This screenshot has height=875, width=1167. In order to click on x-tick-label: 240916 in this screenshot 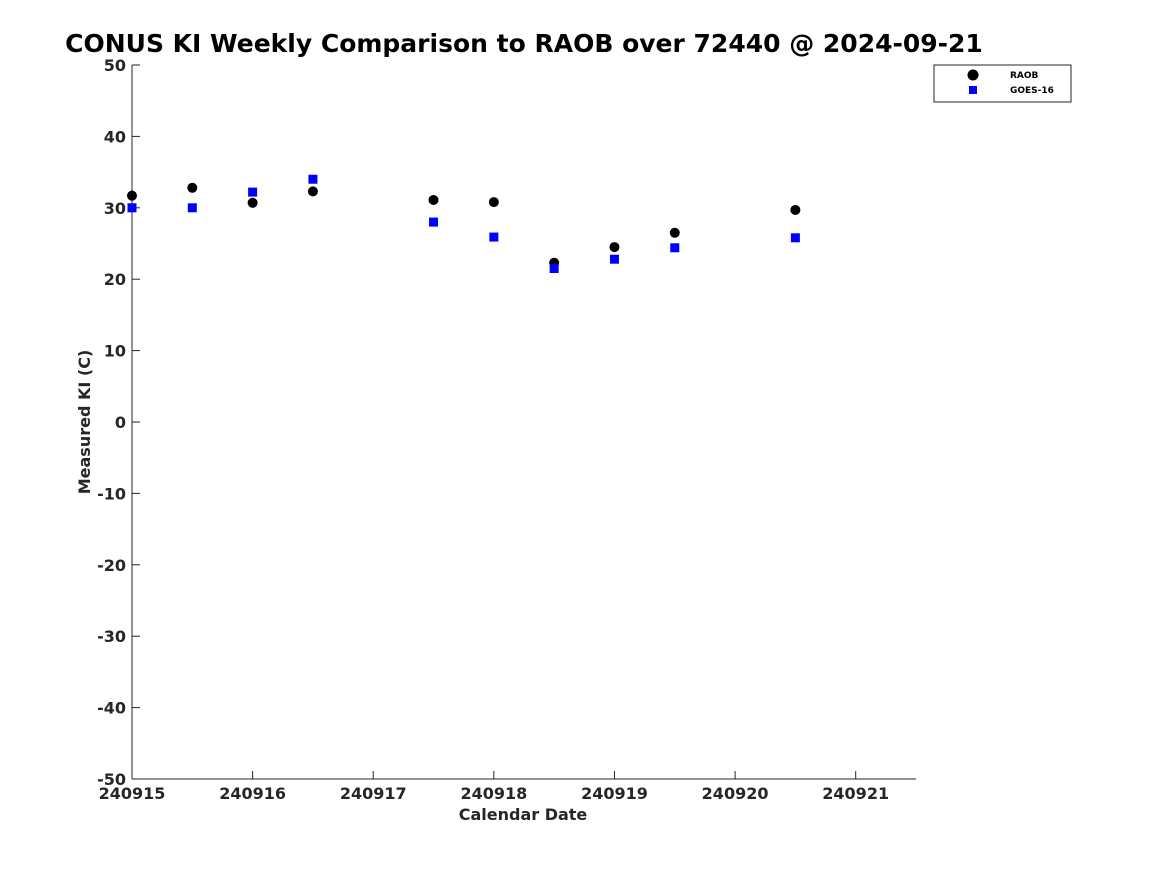, I will do `click(252, 793)`.